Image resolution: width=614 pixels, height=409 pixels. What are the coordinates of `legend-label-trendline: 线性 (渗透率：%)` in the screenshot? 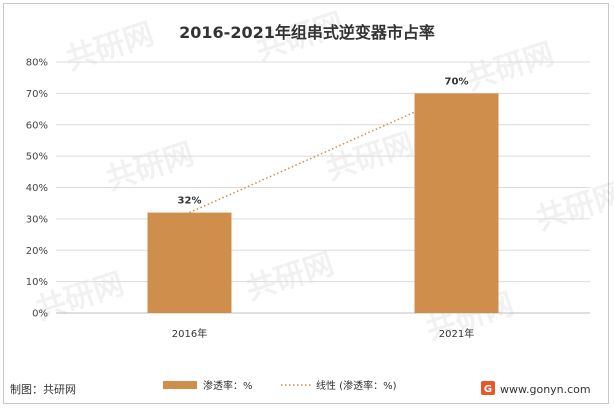 It's located at (356, 385).